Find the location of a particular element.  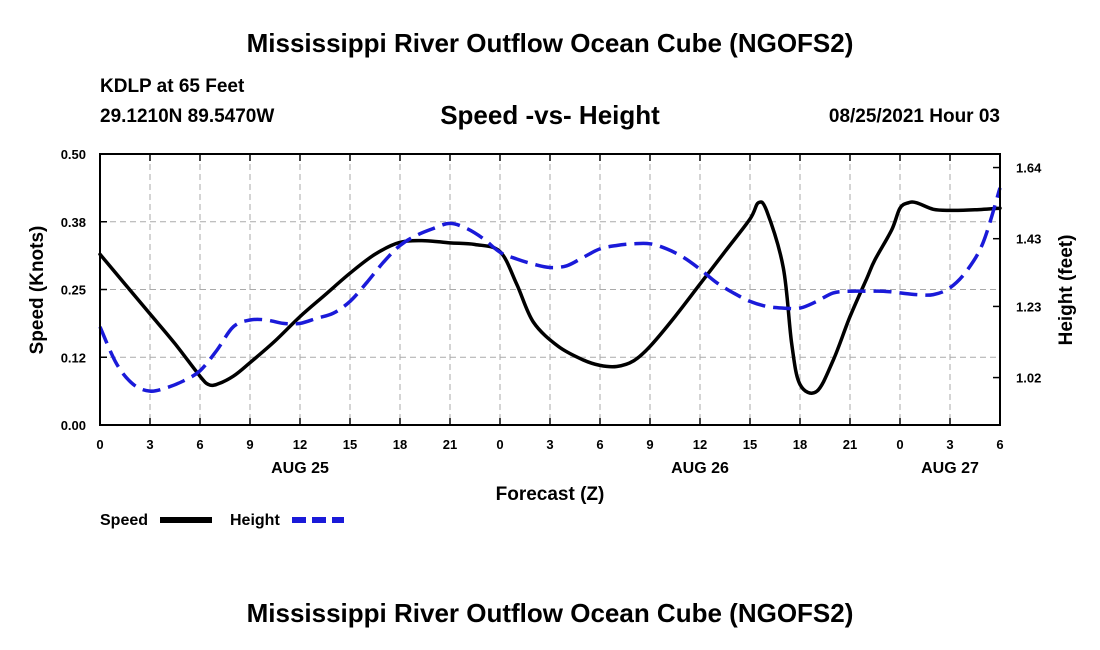

y-tick-label: 0.50 is located at coordinates (73, 154).